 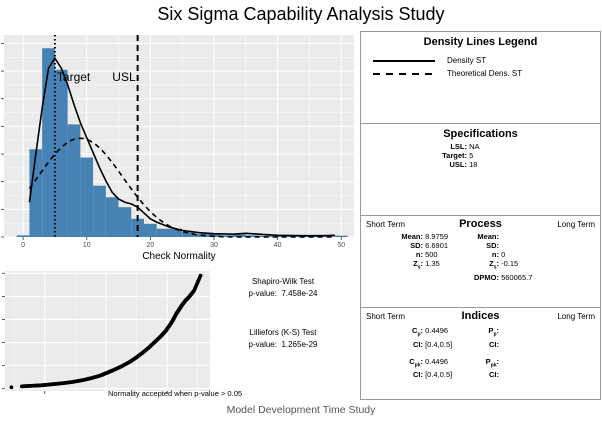 I want to click on vline-label-usl: USL, so click(x=124, y=77).